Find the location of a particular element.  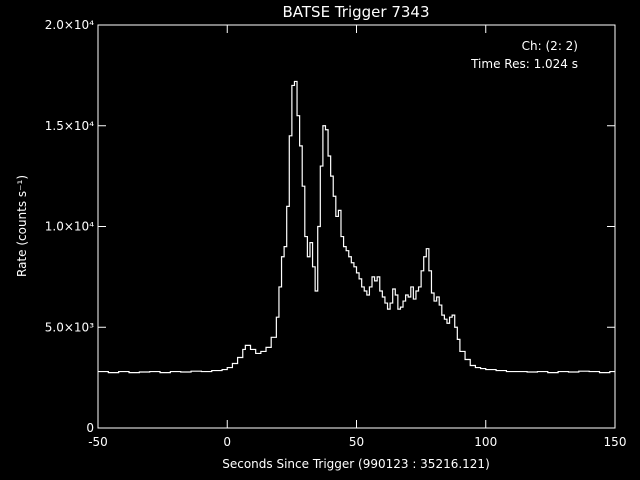

y-tick-label: 1.5×10⁴ is located at coordinates (69, 126).